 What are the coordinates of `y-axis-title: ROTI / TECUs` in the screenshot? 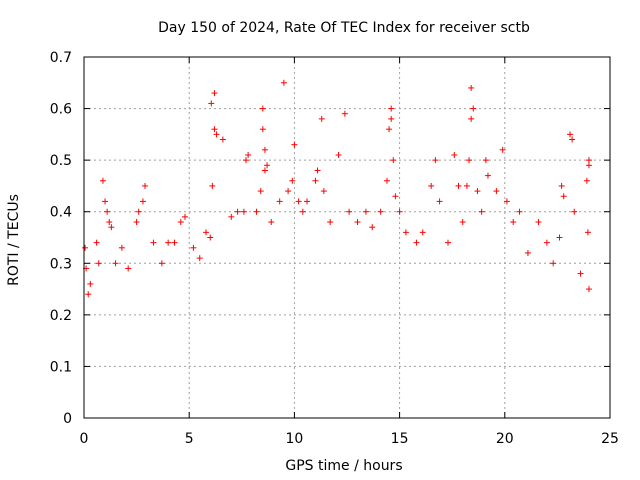 It's located at (14, 240).